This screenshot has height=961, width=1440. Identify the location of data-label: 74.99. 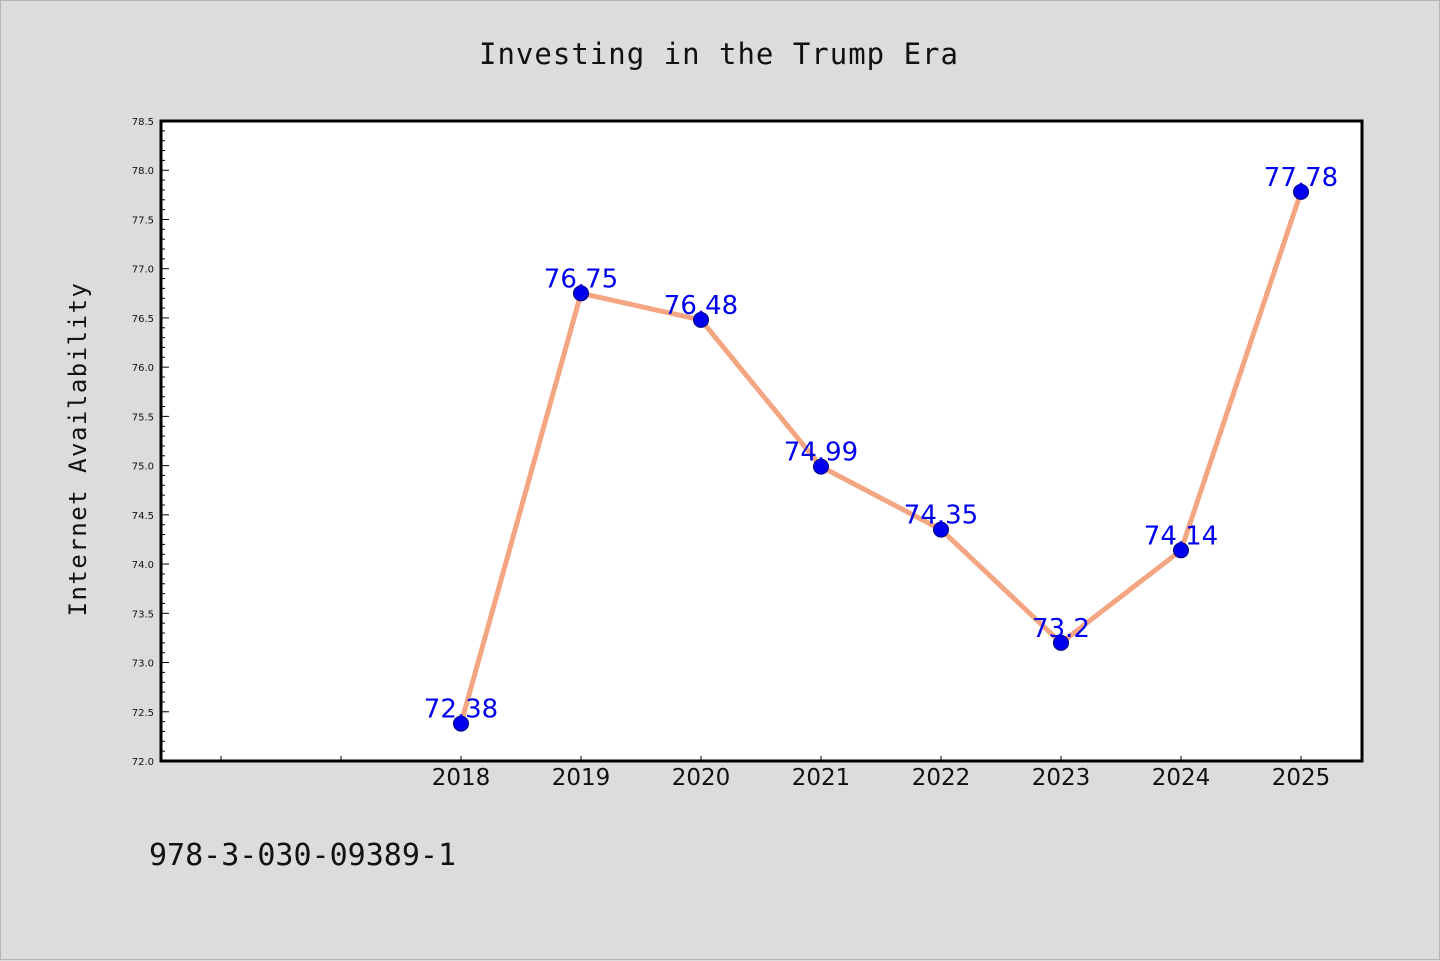
(821, 453).